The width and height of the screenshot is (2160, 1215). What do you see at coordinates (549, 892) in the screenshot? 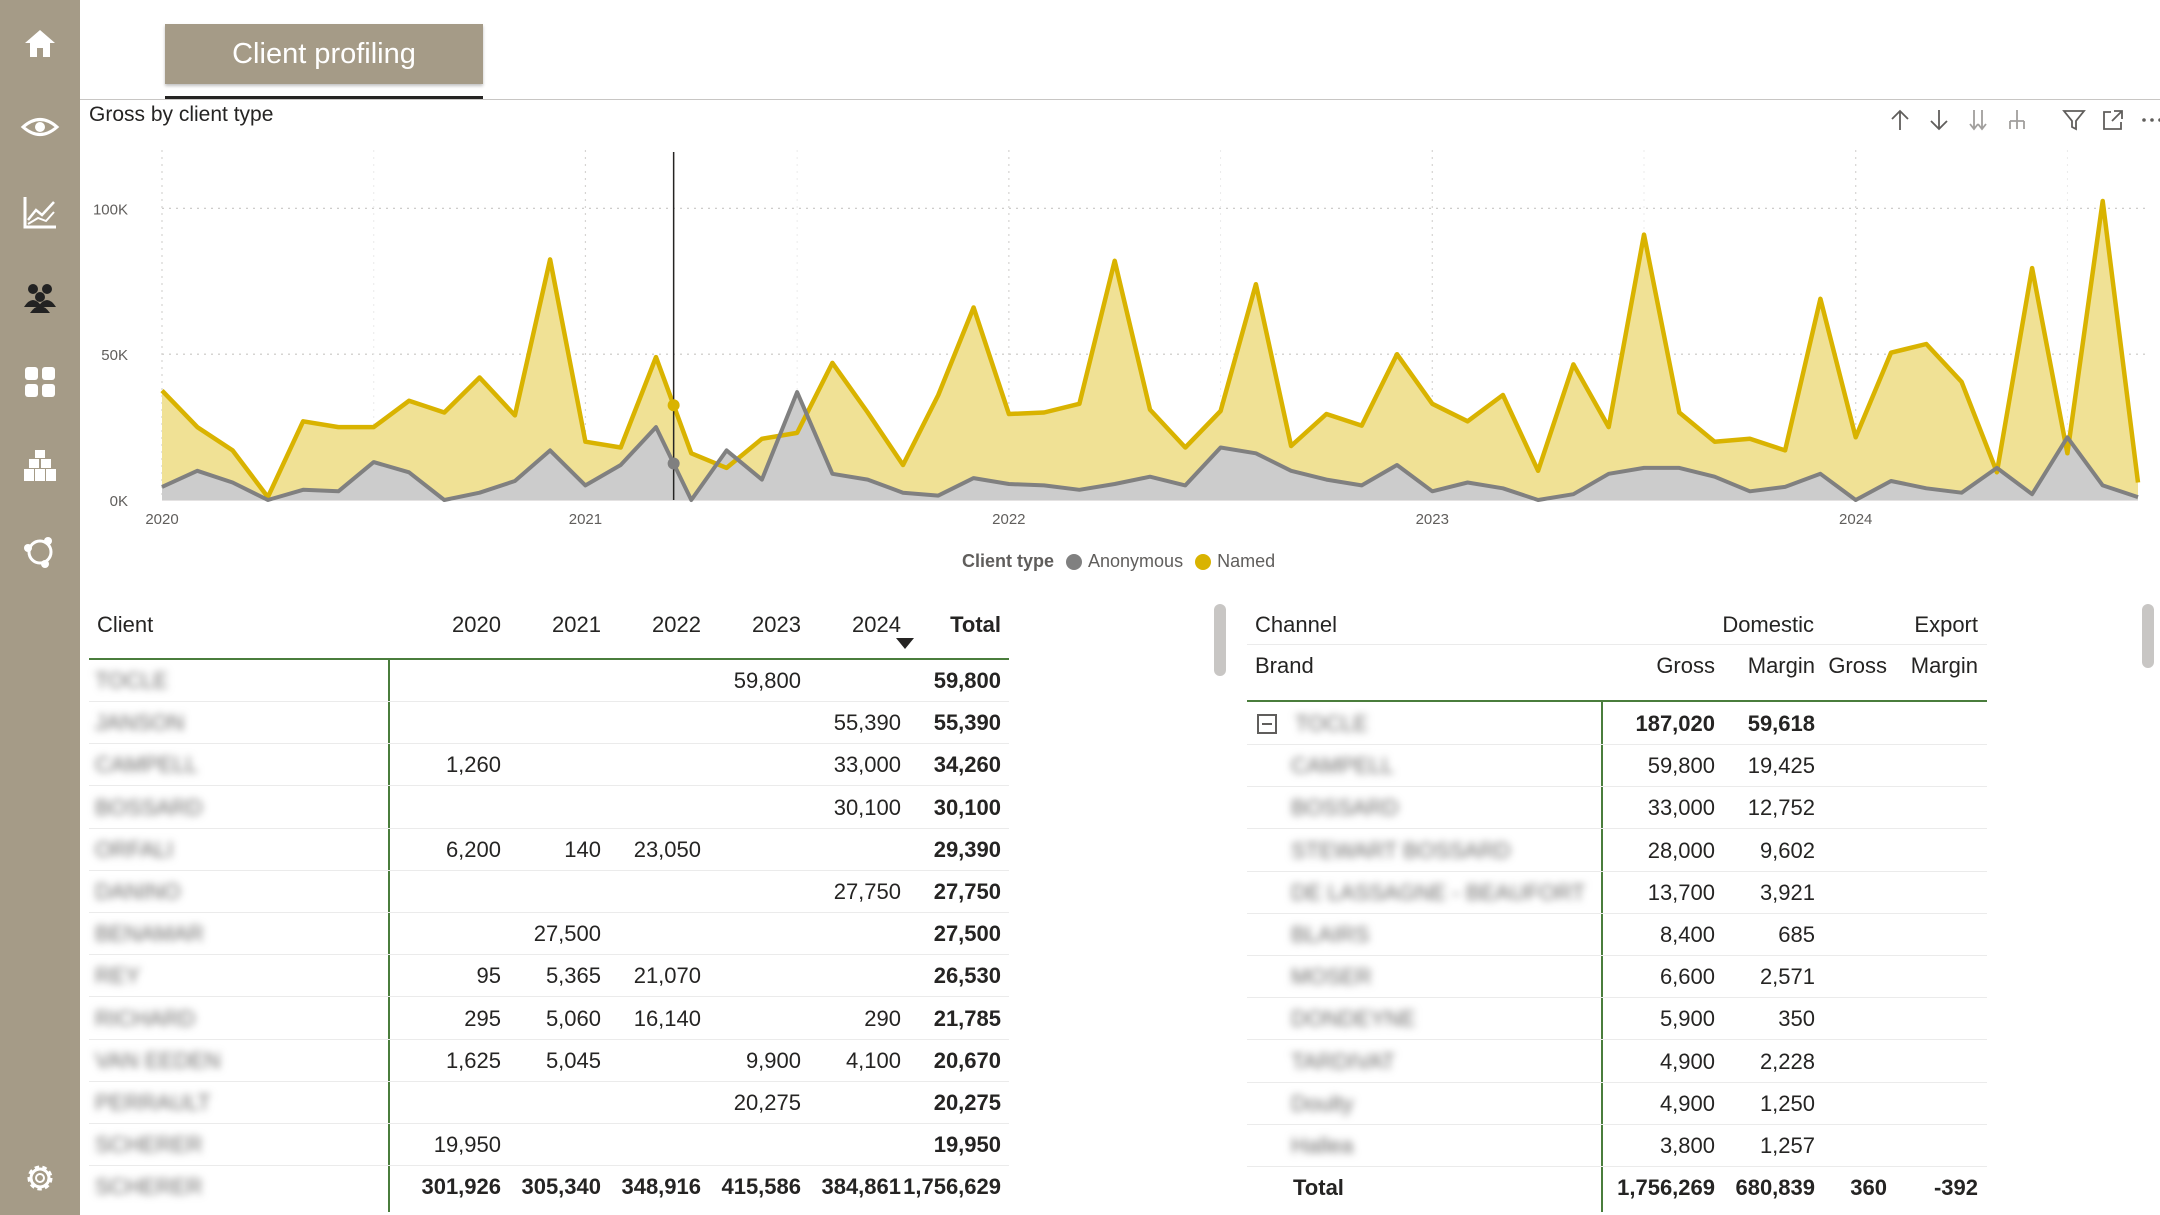
I see `table-row: DANINO 27,750 27,750` at bounding box center [549, 892].